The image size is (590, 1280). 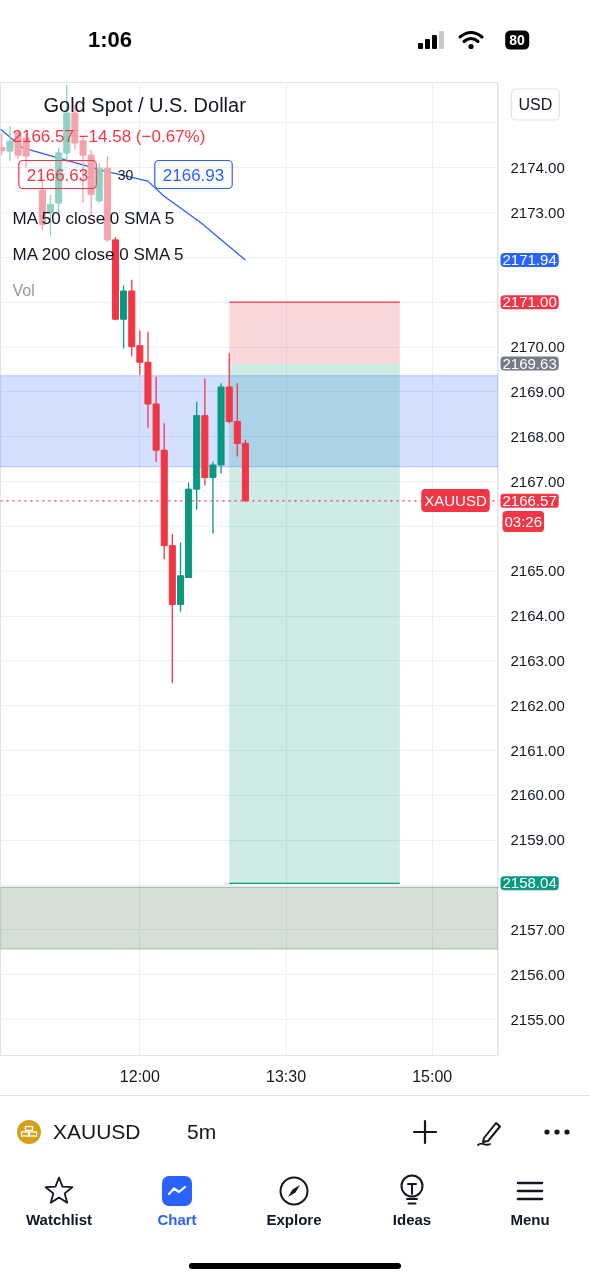 What do you see at coordinates (110, 40) in the screenshot?
I see `text: 1:06` at bounding box center [110, 40].